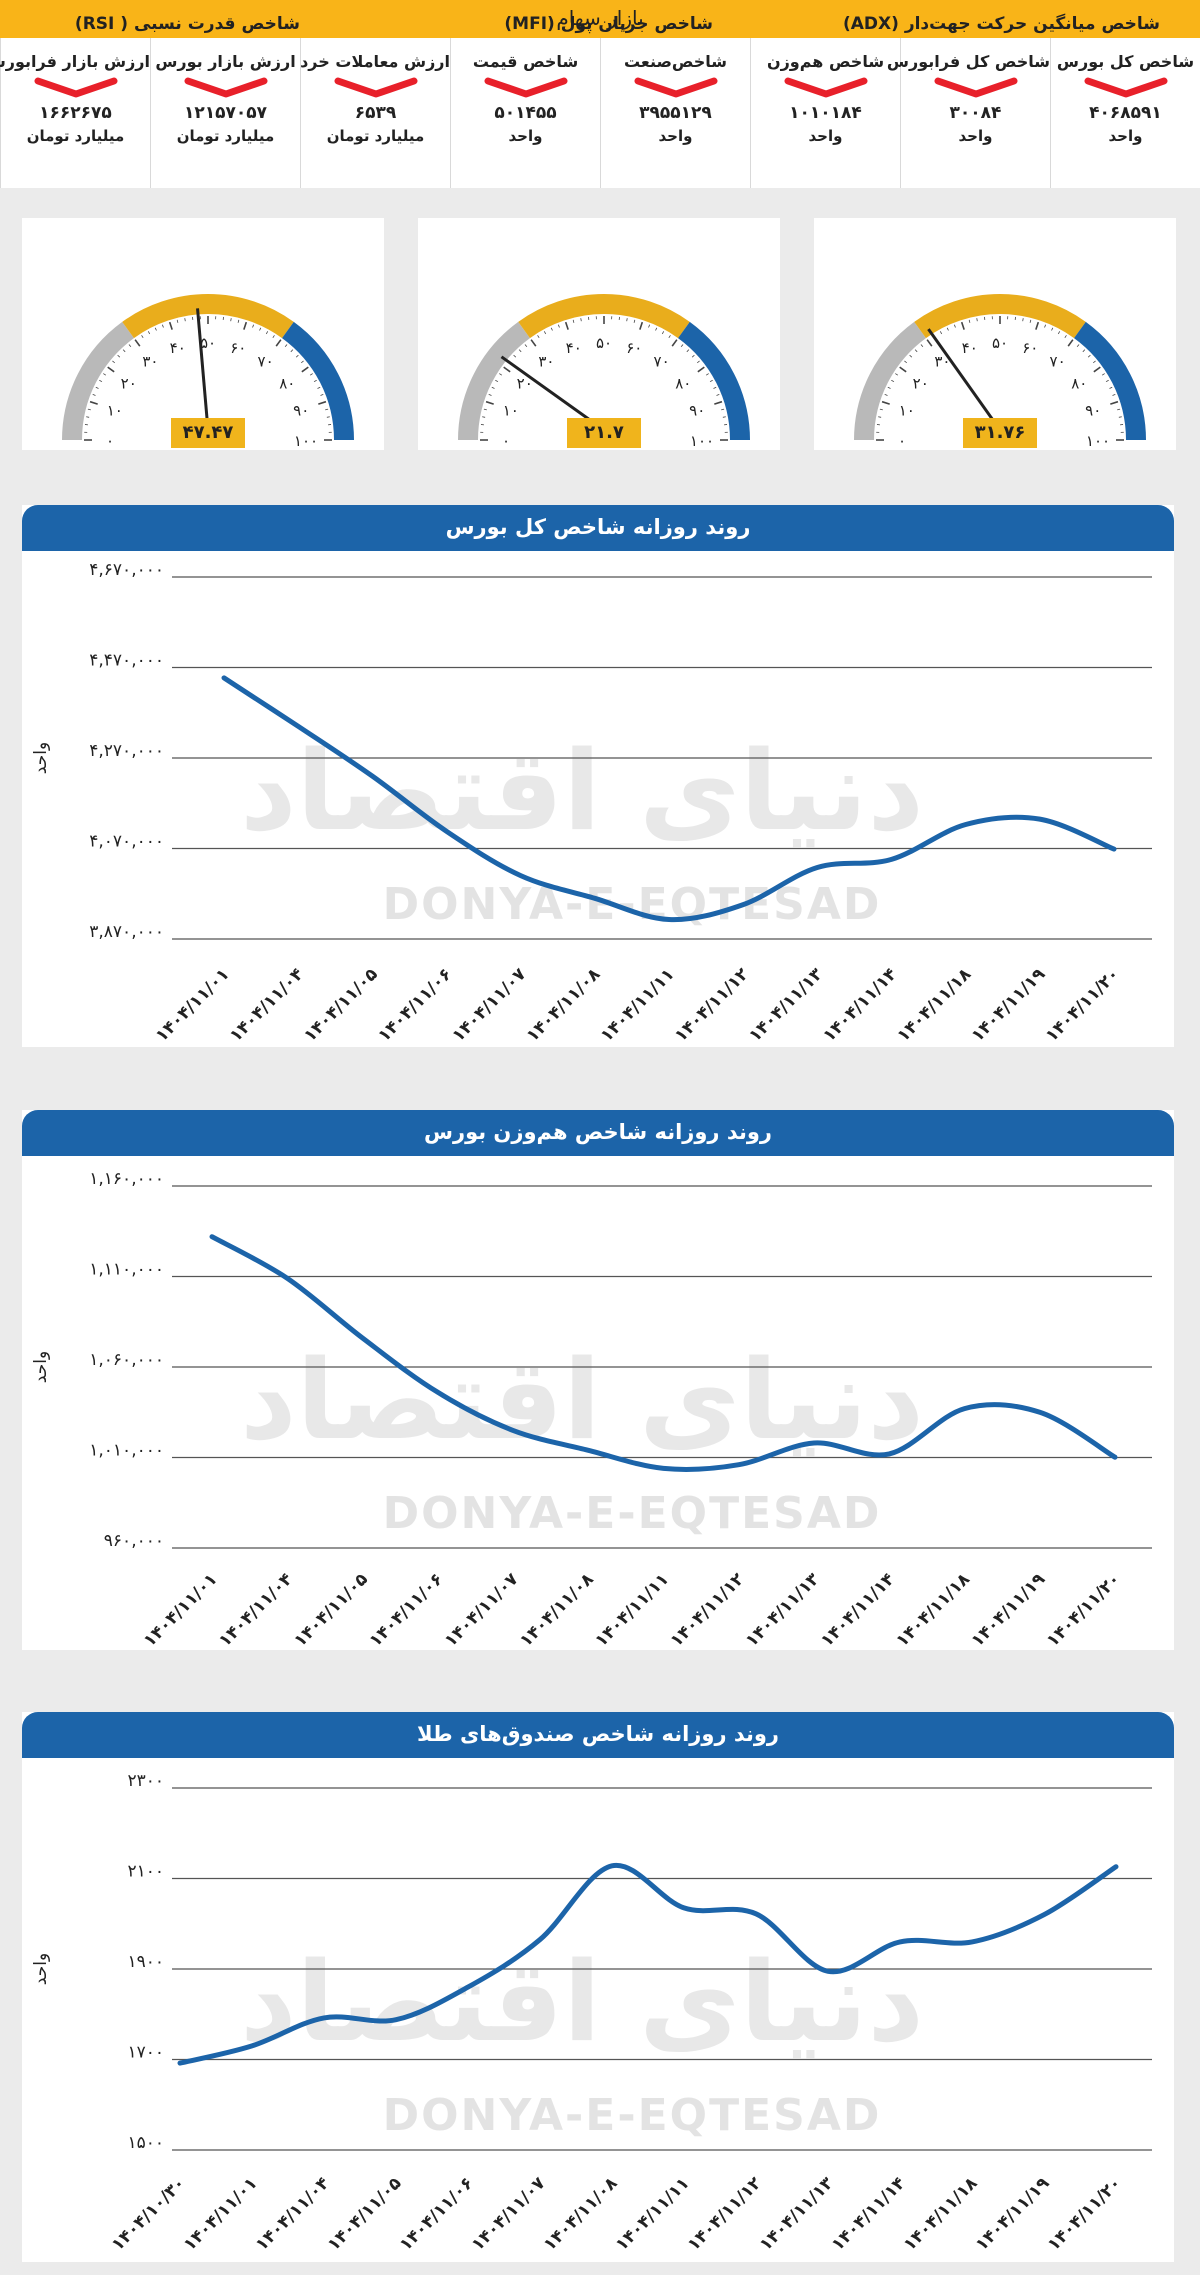 The width and height of the screenshot is (1200, 2275). Describe the element at coordinates (604, 433) in the screenshot. I see `gauge-value-mfi: ۲۱.۷` at that location.